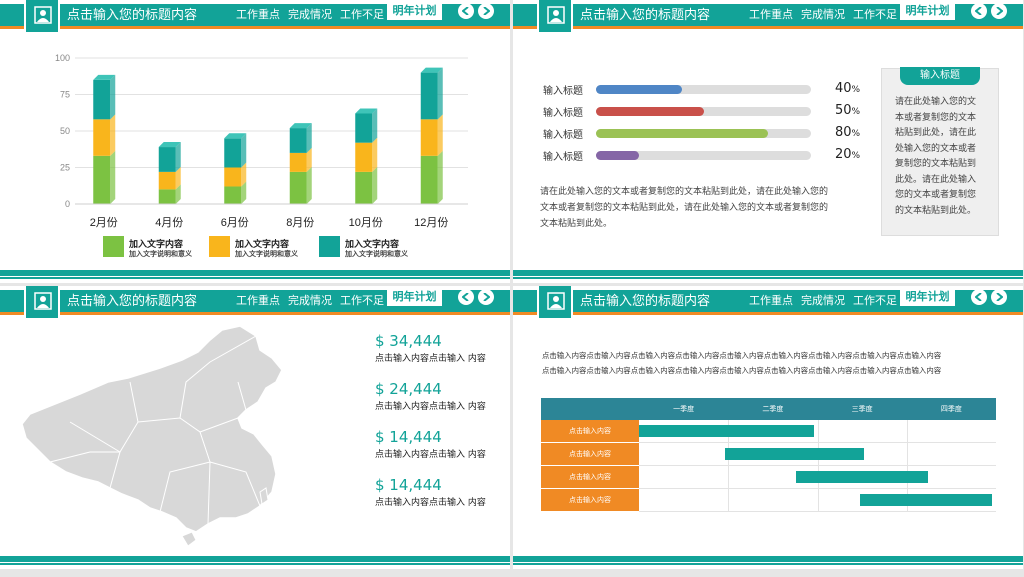 The height and width of the screenshot is (577, 1024). What do you see at coordinates (682, 133) in the screenshot?
I see `progress-fill` at bounding box center [682, 133].